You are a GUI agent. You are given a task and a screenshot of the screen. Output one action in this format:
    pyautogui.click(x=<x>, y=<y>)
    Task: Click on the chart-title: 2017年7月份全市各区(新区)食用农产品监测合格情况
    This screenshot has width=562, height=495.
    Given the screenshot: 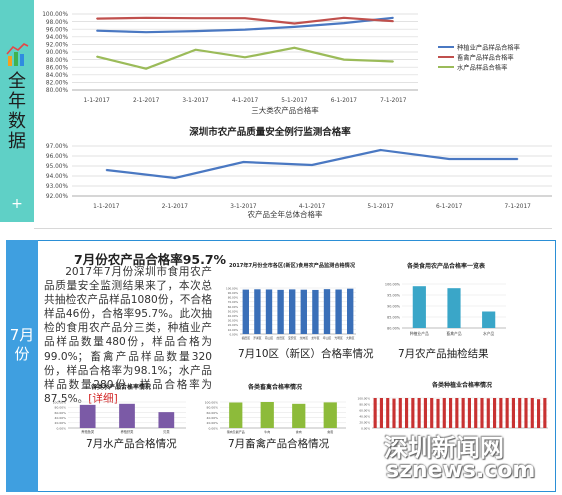 What is the action you would take?
    pyautogui.click(x=292, y=265)
    